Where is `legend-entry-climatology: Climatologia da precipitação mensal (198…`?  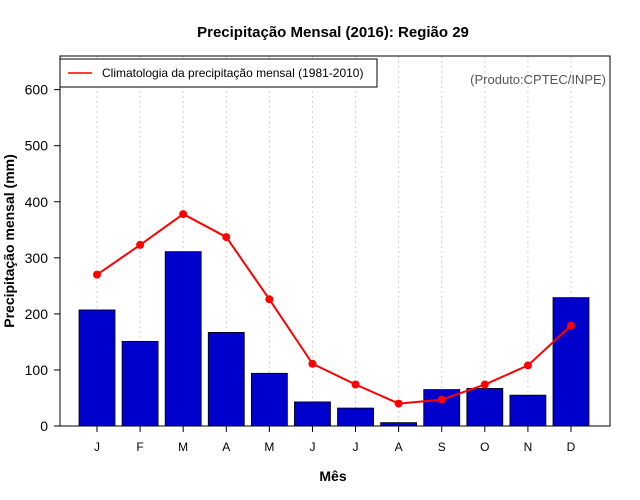 legend-entry-climatology: Climatologia da precipitação mensal (198… is located at coordinates (232, 73).